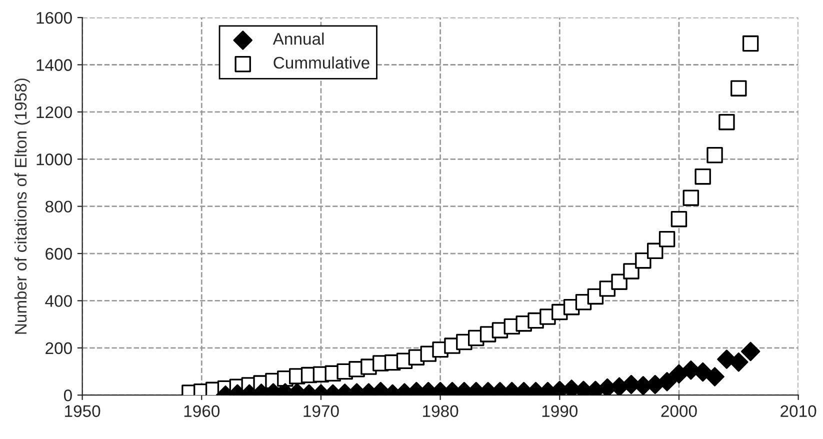 This screenshot has height=439, width=823. Describe the element at coordinates (798, 411) in the screenshot. I see `x-tick-label: 2010` at that location.